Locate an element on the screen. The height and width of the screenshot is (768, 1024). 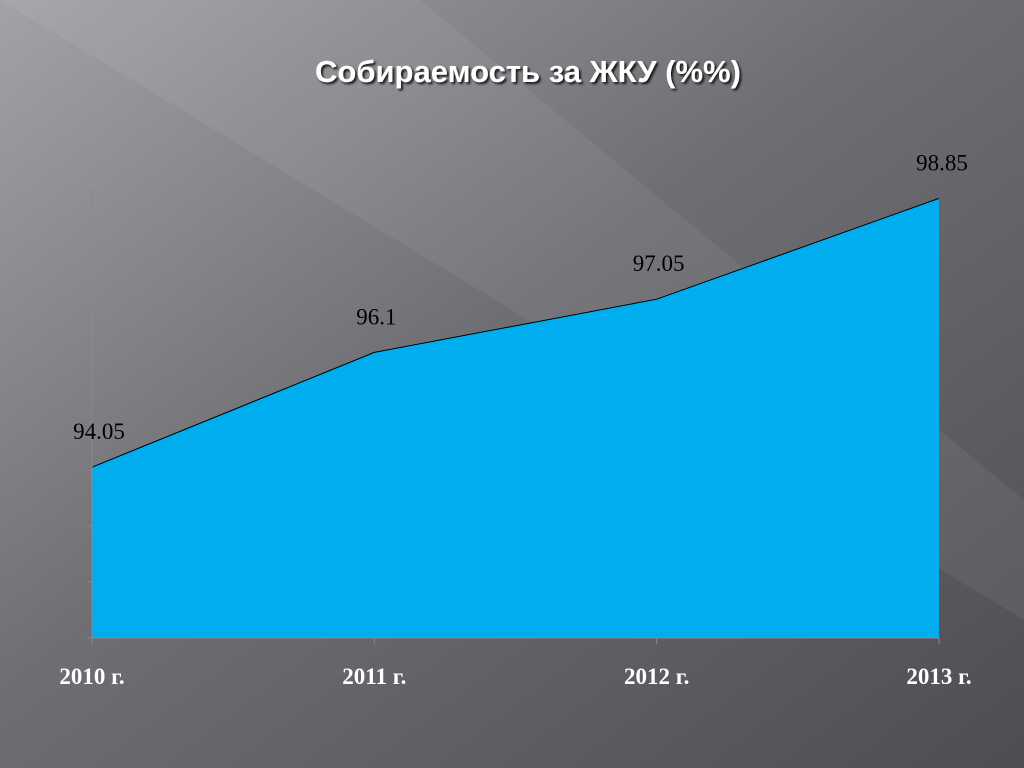
x-tick-label: 2012 г. is located at coordinates (656, 676).